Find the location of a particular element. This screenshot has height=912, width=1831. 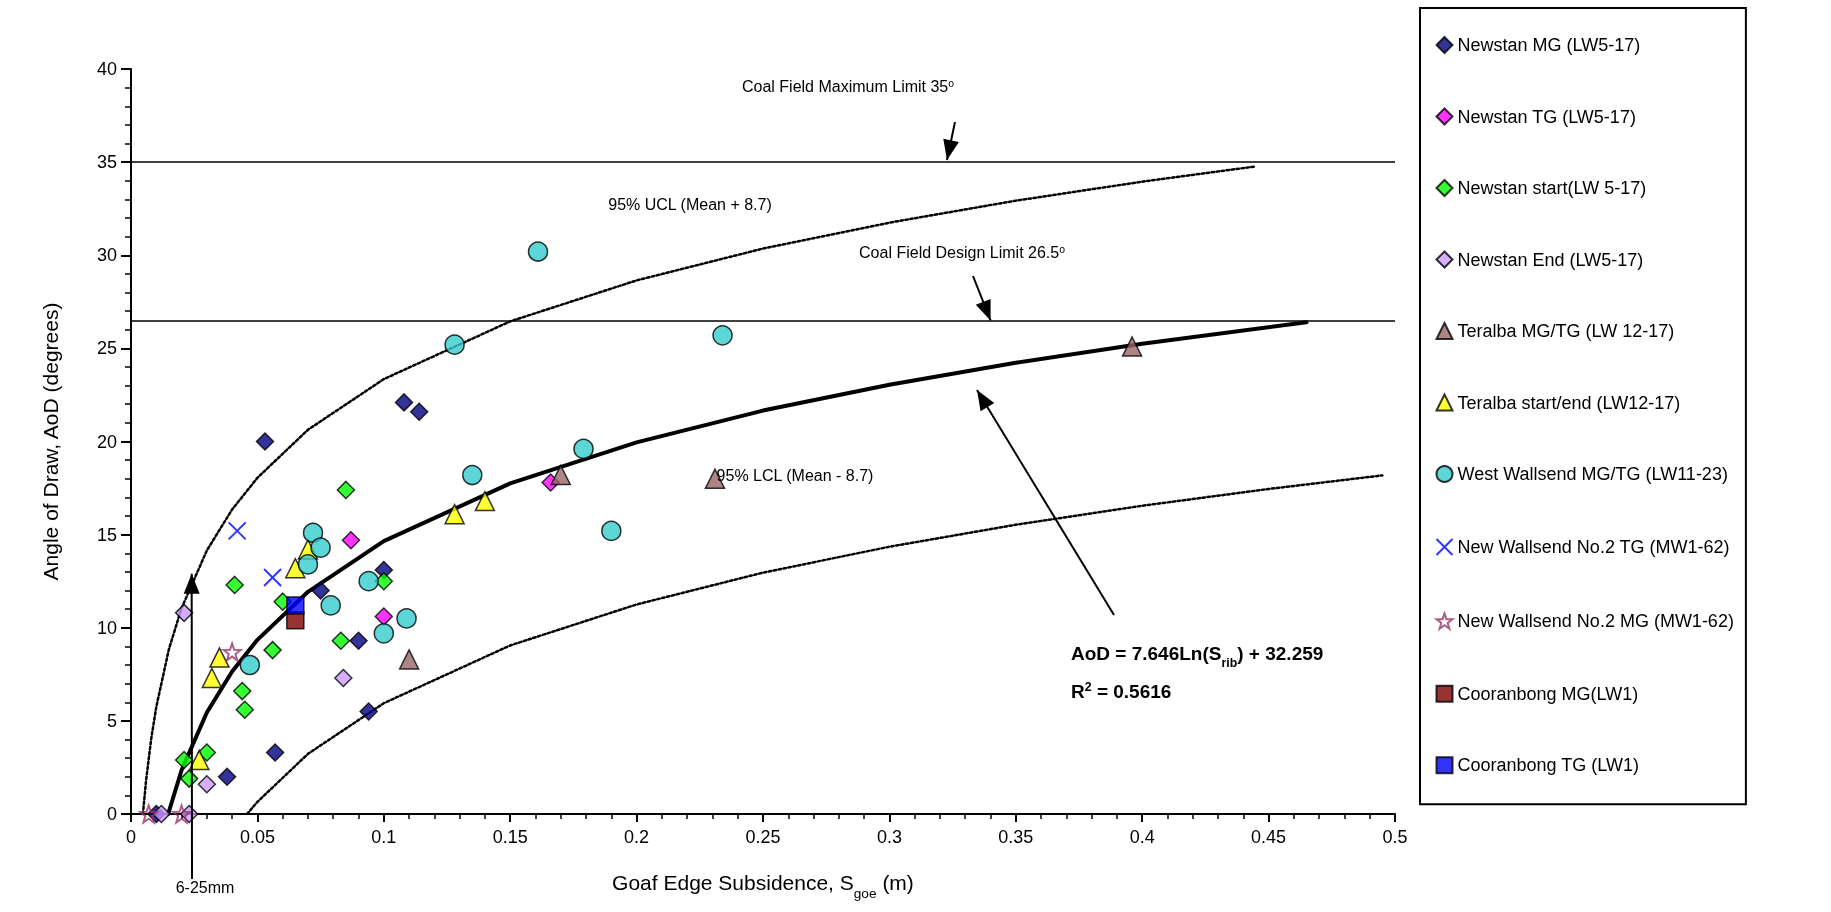

legend-label: Newstan MG (LW5-17) is located at coordinates (1549, 45).